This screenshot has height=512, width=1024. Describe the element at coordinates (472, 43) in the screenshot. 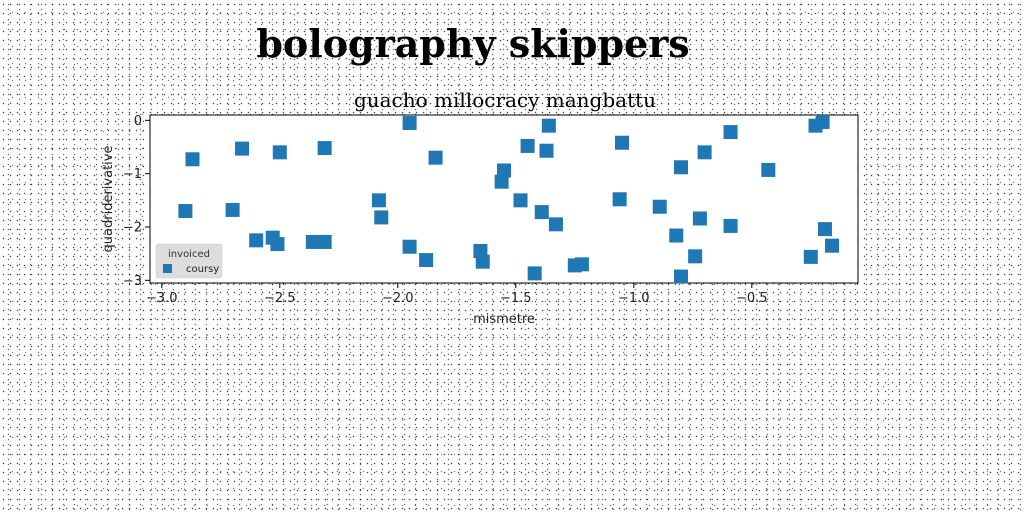

I see `chart-title: bolography skippers` at that location.